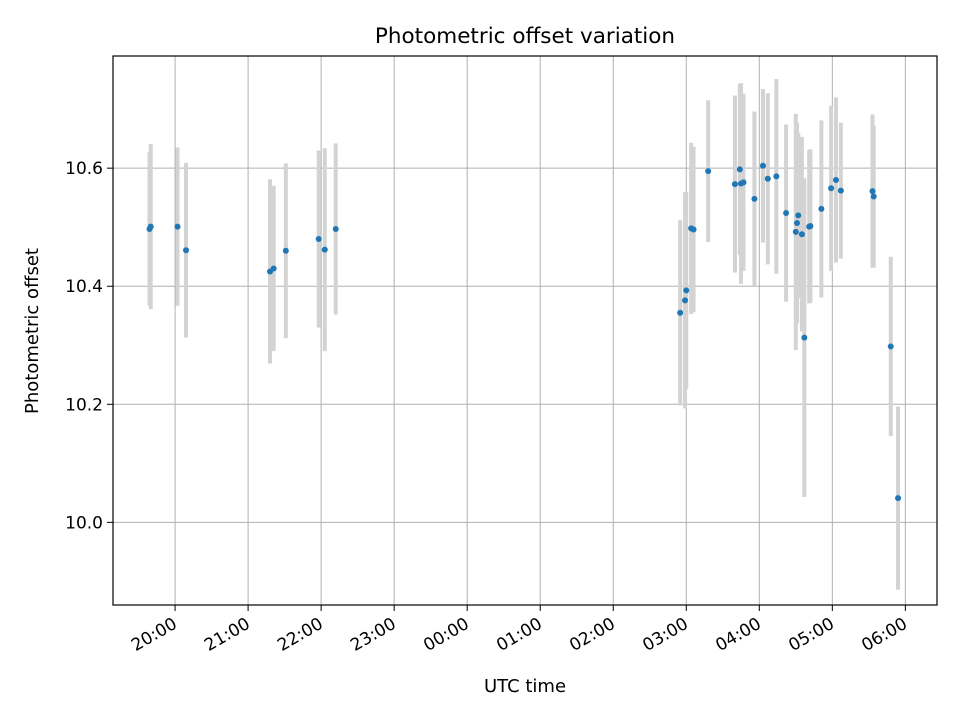 The height and width of the screenshot is (720, 960). I want to click on y-tick-label: 10.0, so click(84, 523).